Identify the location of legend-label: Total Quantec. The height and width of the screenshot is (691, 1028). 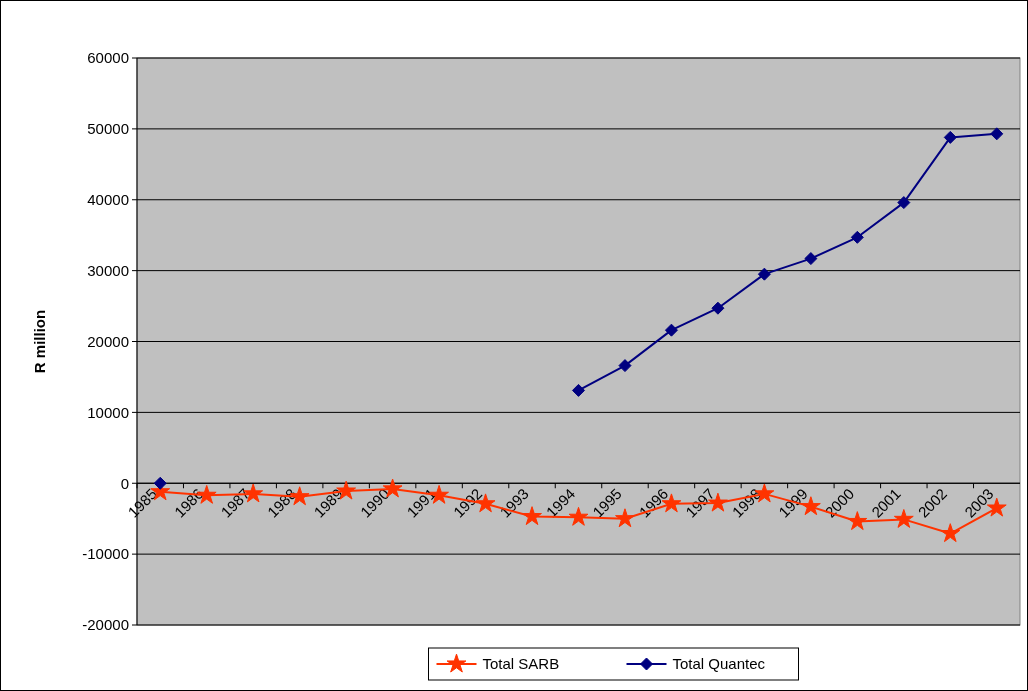
(719, 664).